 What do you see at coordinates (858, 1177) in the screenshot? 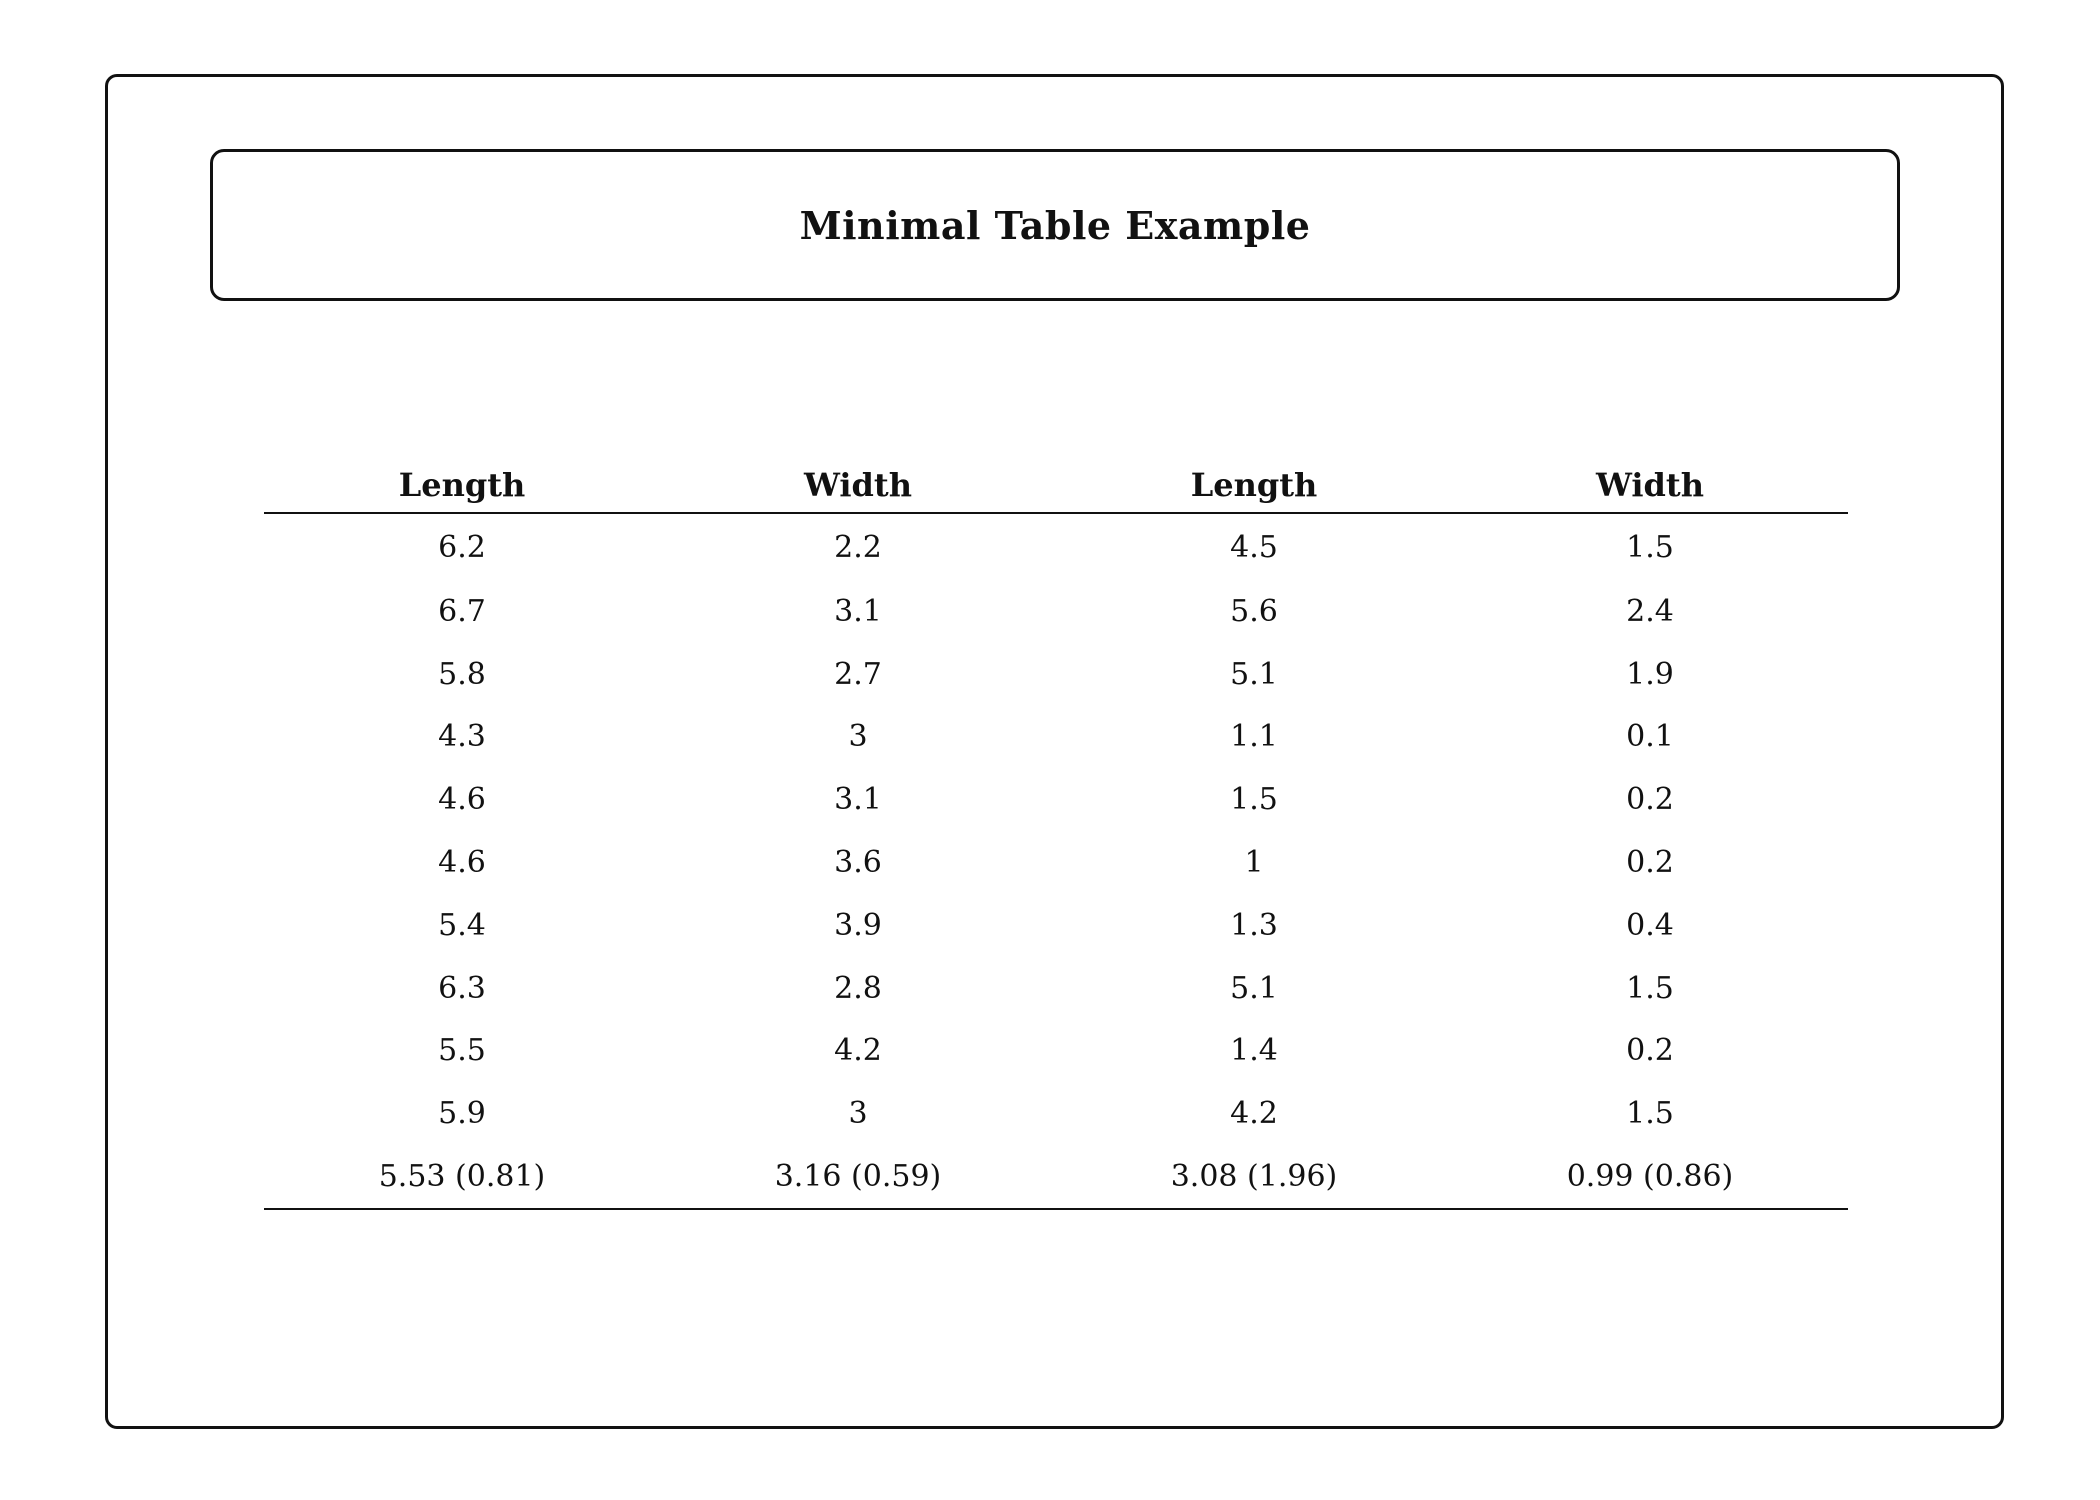
I see `table-cell: 3.16 (0.59)` at bounding box center [858, 1177].